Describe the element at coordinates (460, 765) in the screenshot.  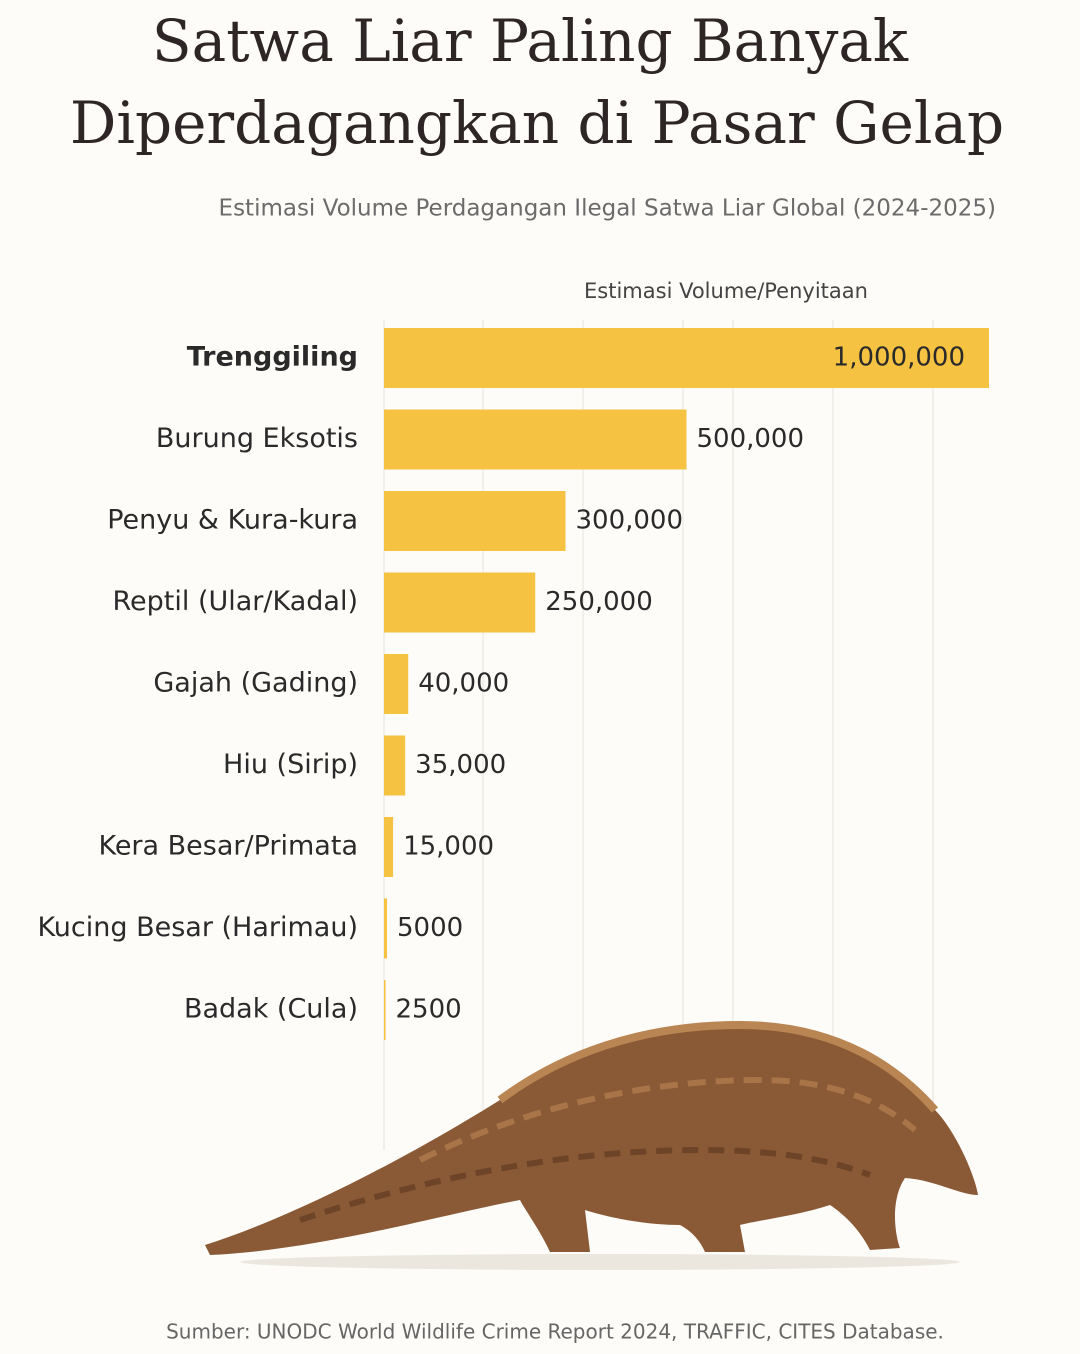
I see `data-label: 35,000` at that location.